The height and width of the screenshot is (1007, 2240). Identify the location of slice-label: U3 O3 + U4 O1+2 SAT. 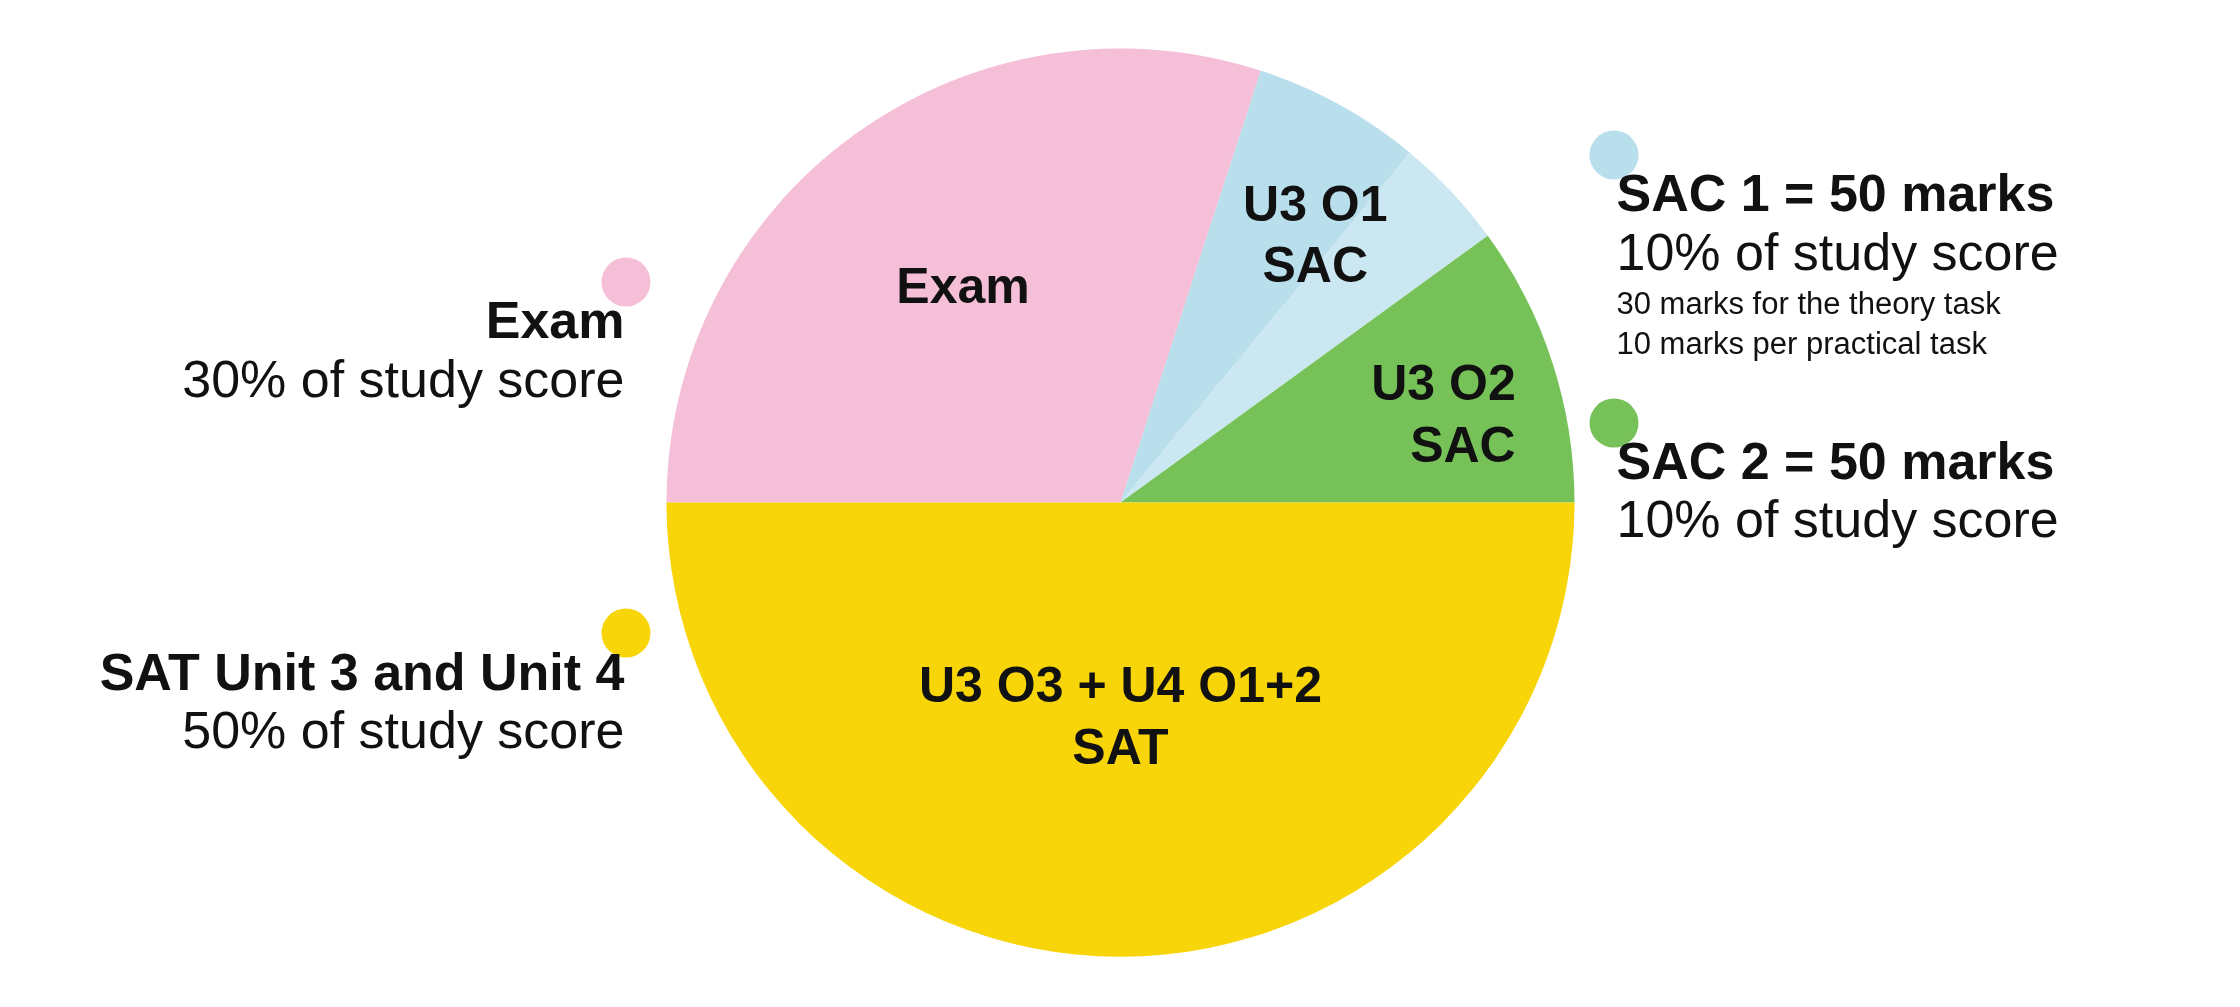
(1121, 716).